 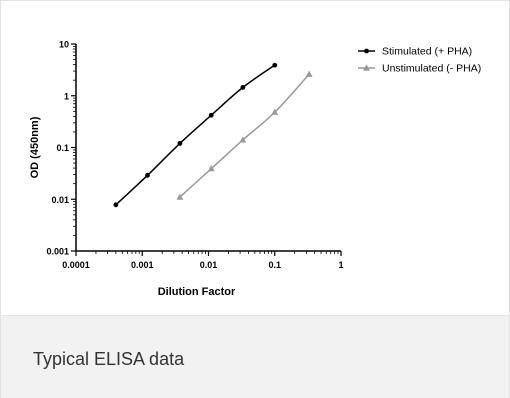 I want to click on y-axis-title: OD (450nm), so click(x=35, y=147).